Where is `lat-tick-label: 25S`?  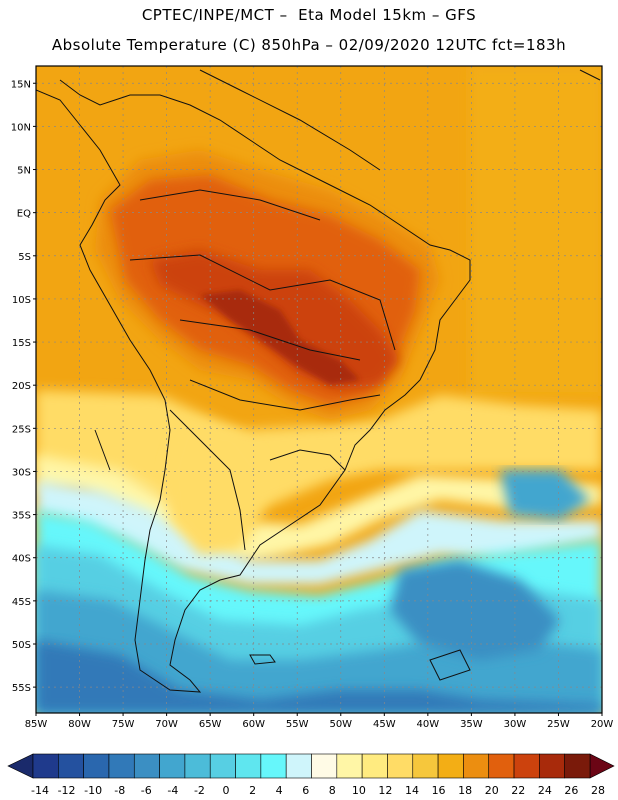
lat-tick-label: 25S is located at coordinates (21, 429).